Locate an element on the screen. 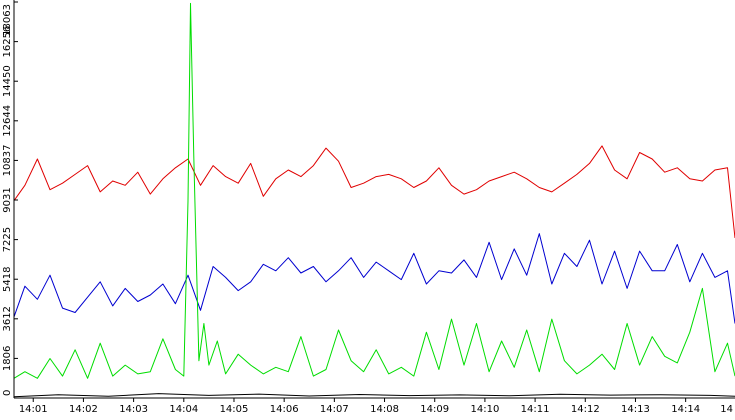  x-tick-label: 14:14 is located at coordinates (685, 409).